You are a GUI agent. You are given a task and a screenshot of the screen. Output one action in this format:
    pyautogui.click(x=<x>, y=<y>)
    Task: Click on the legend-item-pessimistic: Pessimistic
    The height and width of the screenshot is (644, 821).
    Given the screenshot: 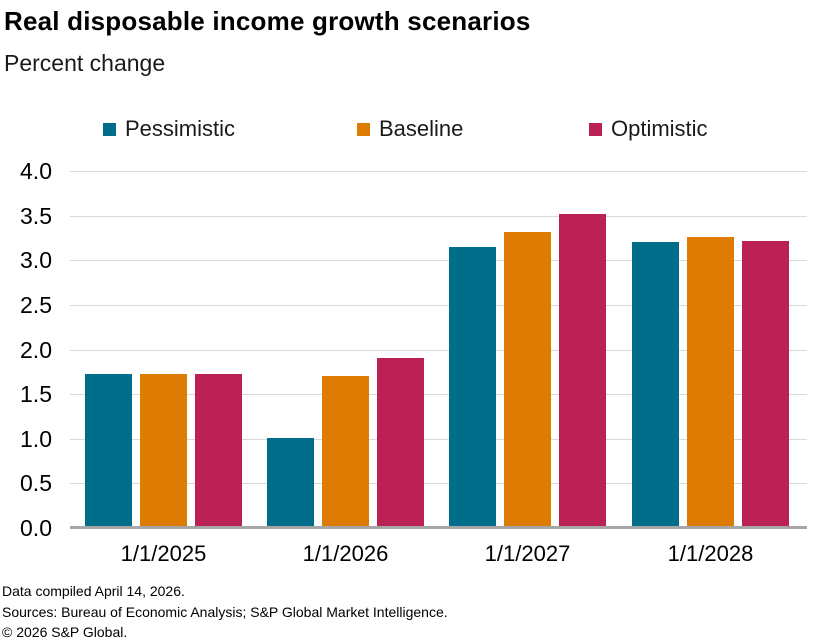 What is the action you would take?
    pyautogui.click(x=169, y=129)
    